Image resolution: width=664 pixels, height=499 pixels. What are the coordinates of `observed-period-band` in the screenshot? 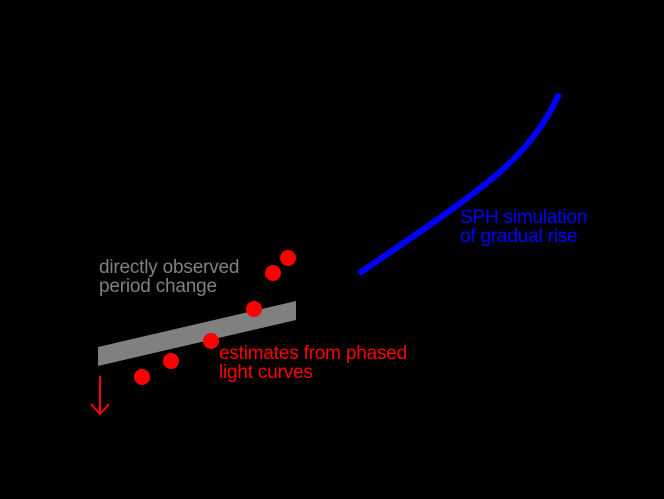 It's located at (197, 333).